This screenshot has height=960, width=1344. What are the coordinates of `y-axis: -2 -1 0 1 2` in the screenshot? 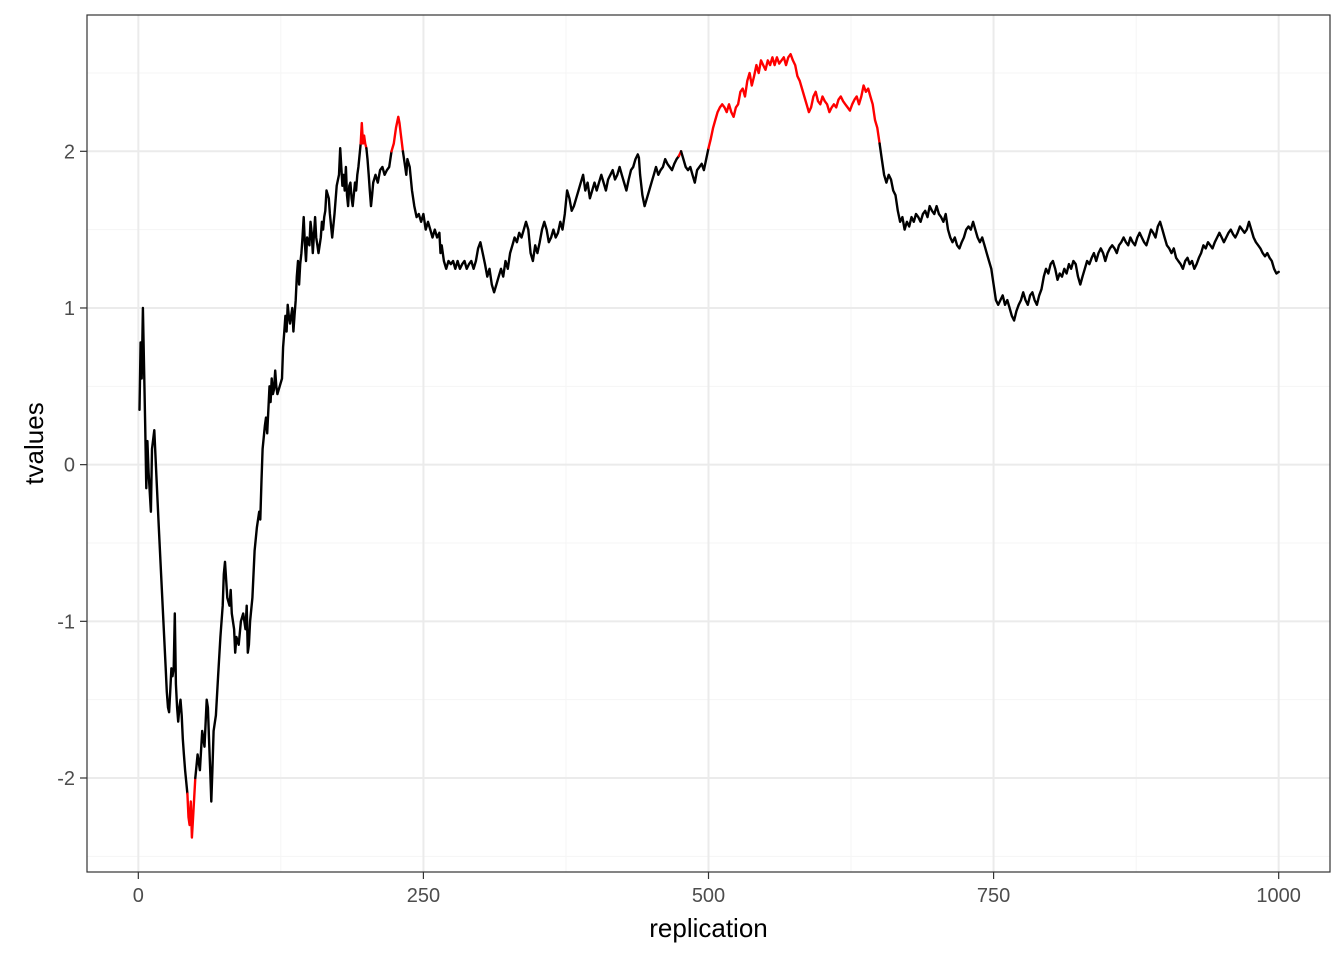 It's located at (72, 465).